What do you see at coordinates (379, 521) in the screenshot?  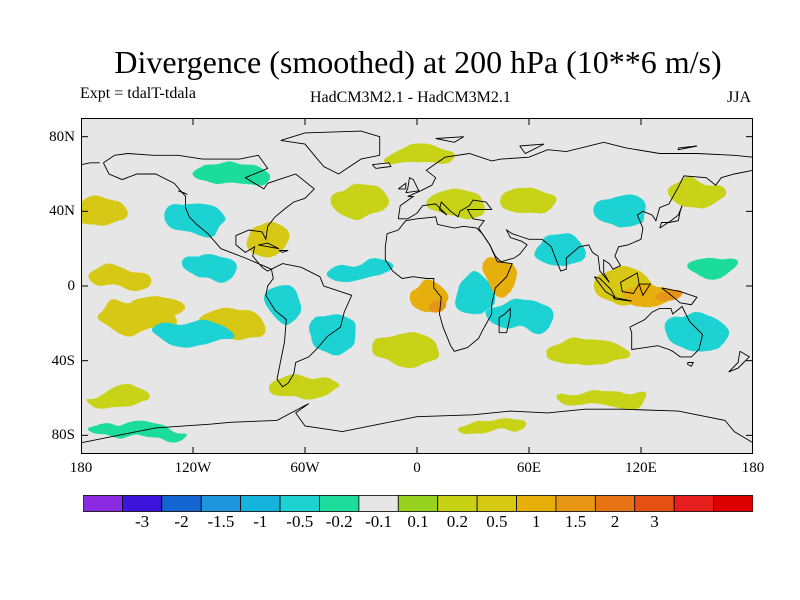 I see `colorbar-label: -0.1` at bounding box center [379, 521].